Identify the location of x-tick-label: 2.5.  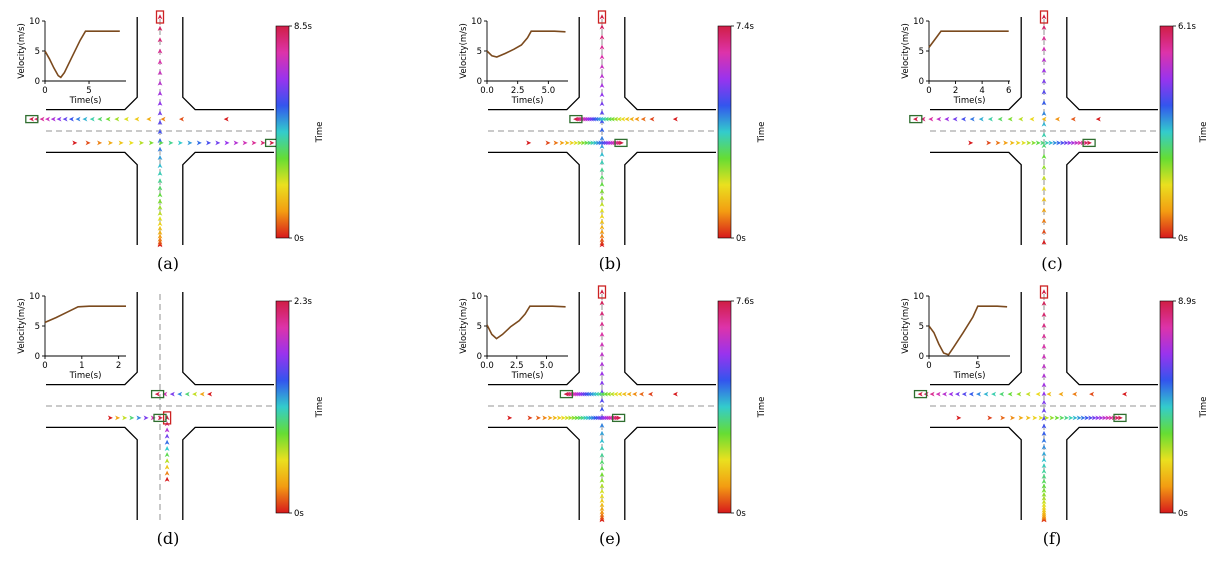
(518, 91).